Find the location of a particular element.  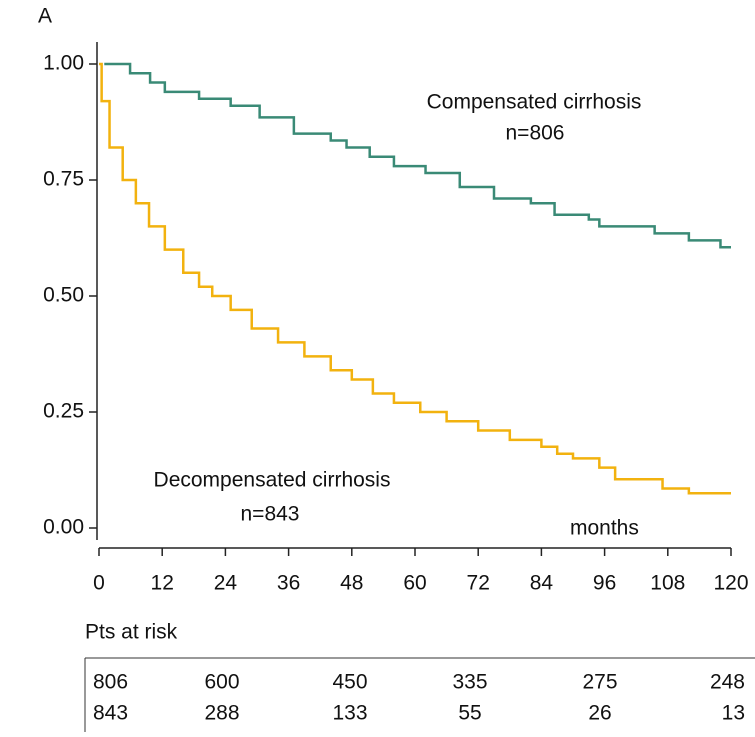

x-axis-label: months is located at coordinates (604, 528).